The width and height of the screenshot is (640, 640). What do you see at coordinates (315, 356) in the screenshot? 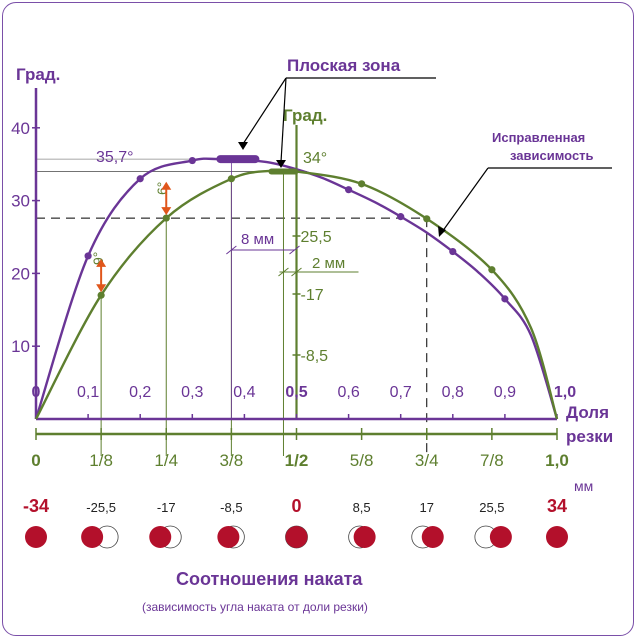
I see `secondary-tick-label: -8,5` at bounding box center [315, 356].